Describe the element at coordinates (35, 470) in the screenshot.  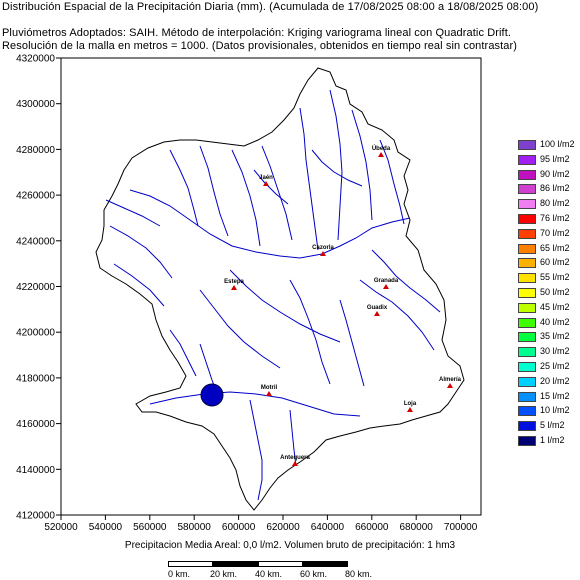
I see `y-tick-label: 4140000` at that location.